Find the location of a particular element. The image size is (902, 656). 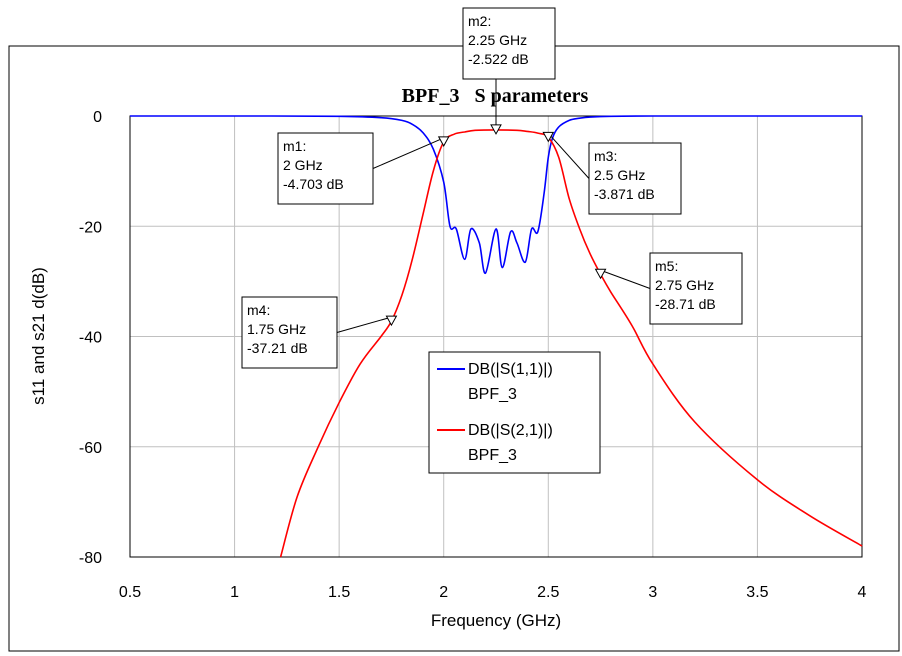

marker-label-m3: m3: is located at coordinates (605, 156).